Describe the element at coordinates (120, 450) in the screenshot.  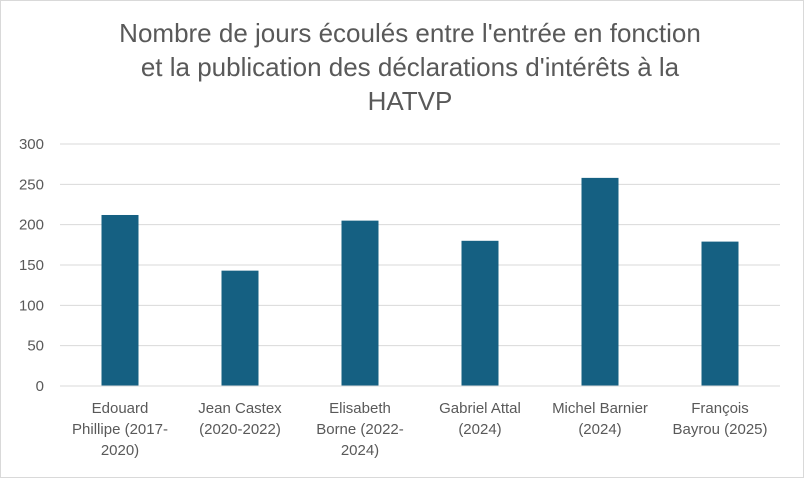
I see `x-tick-label-line: 2020)` at that location.